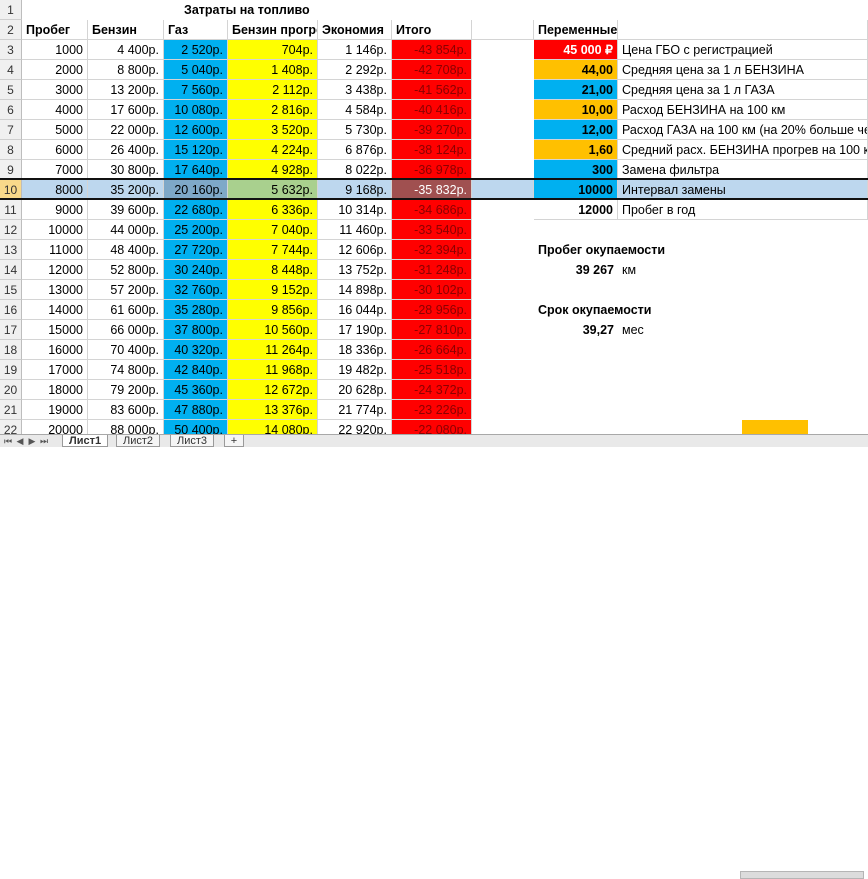 The height and width of the screenshot is (879, 868). What do you see at coordinates (196, 410) in the screenshot?
I see `cell-gas: 47 880р.` at bounding box center [196, 410].